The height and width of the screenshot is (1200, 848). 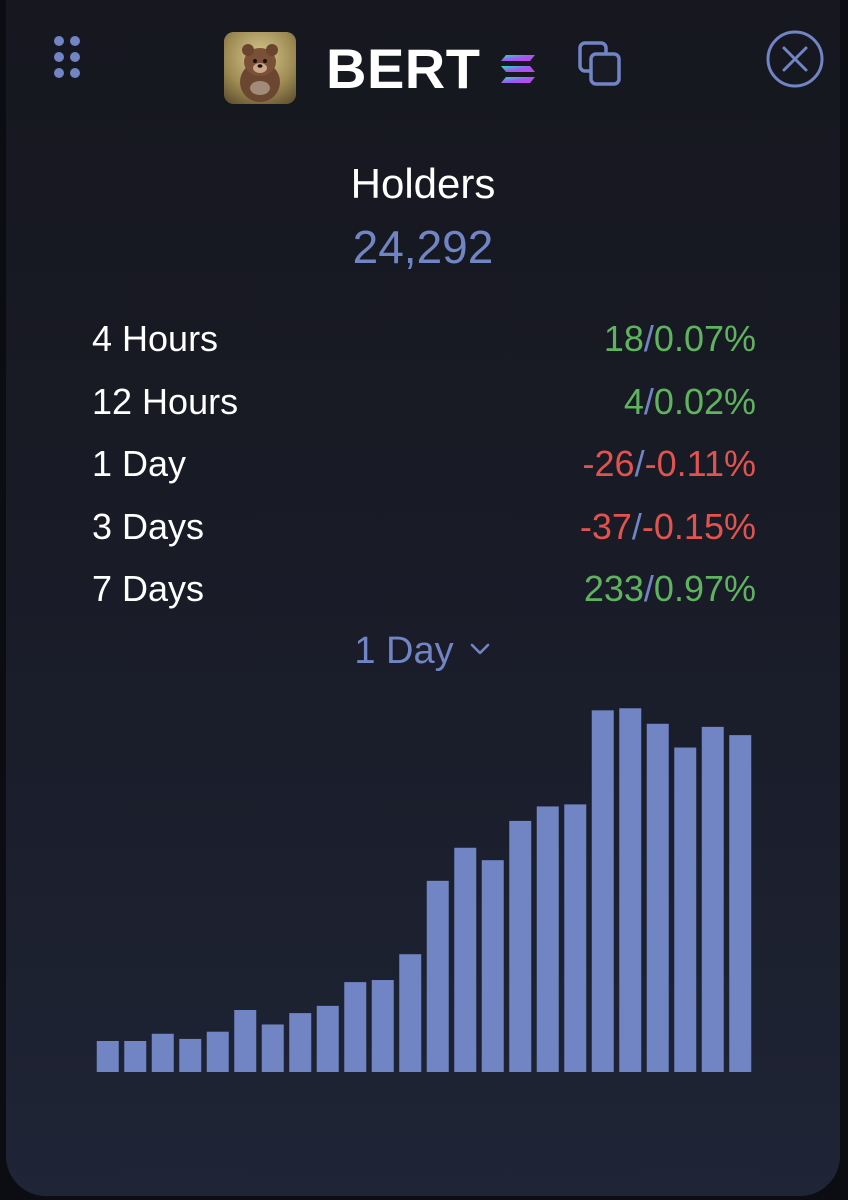 I want to click on stat-change-count: 18, so click(x=623, y=339).